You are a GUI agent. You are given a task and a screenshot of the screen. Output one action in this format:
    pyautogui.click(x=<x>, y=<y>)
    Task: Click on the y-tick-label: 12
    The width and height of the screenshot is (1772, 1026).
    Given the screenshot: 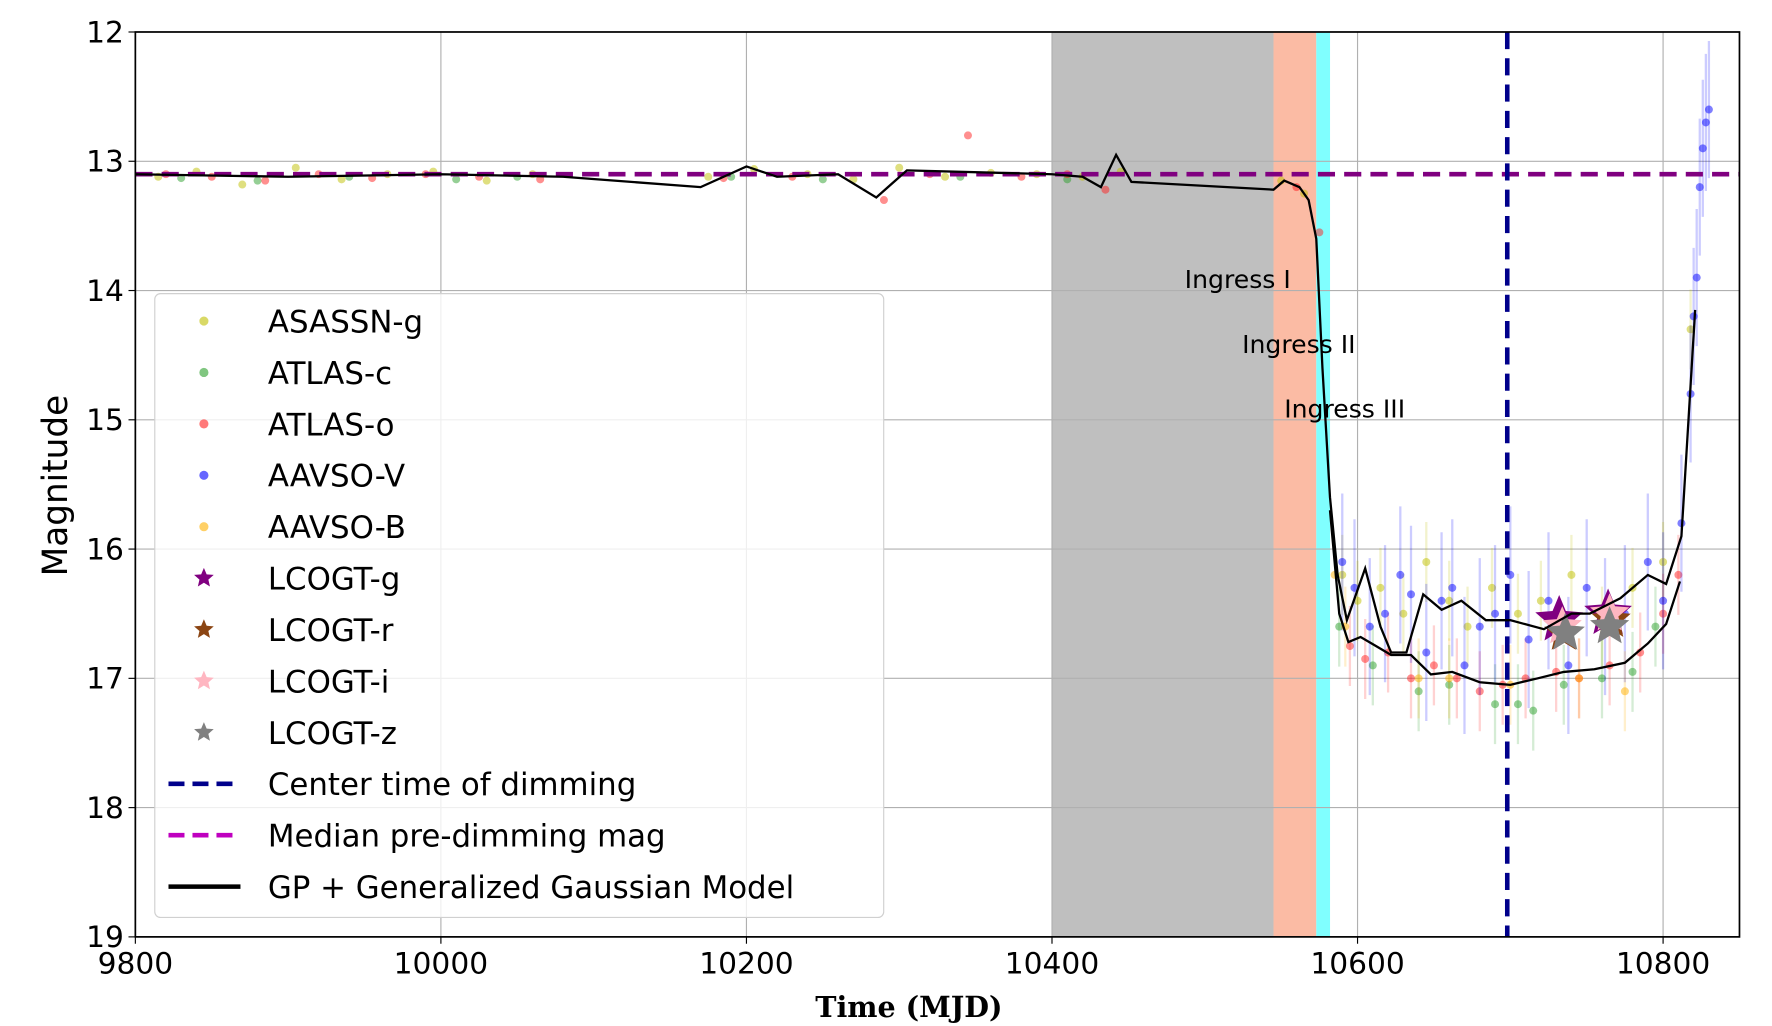 What is the action you would take?
    pyautogui.click(x=105, y=32)
    